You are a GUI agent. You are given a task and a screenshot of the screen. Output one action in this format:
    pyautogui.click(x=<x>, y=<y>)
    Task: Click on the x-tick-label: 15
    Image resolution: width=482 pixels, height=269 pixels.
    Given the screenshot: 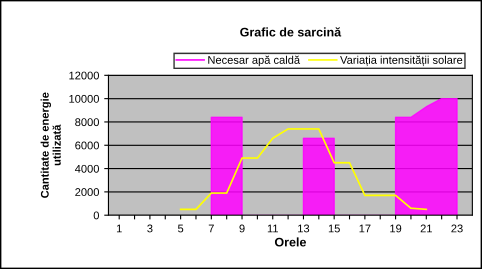 What is the action you would take?
    pyautogui.click(x=334, y=228)
    